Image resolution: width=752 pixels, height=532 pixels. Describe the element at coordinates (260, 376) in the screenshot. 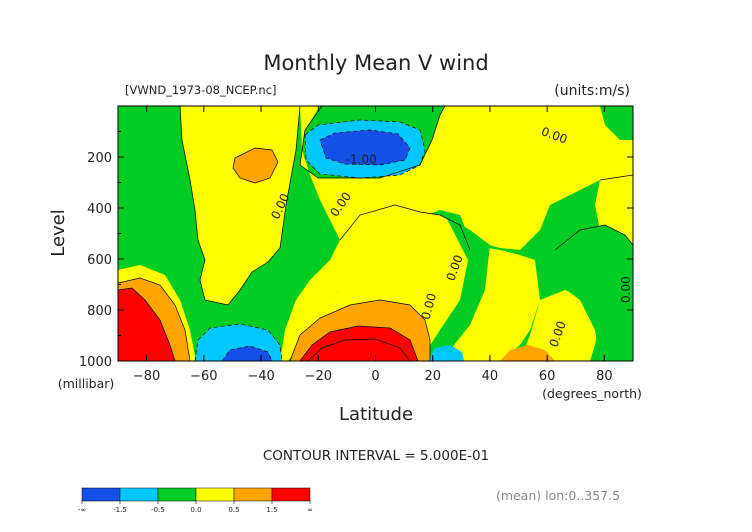

I see `x-tick-label: −40` at that location.